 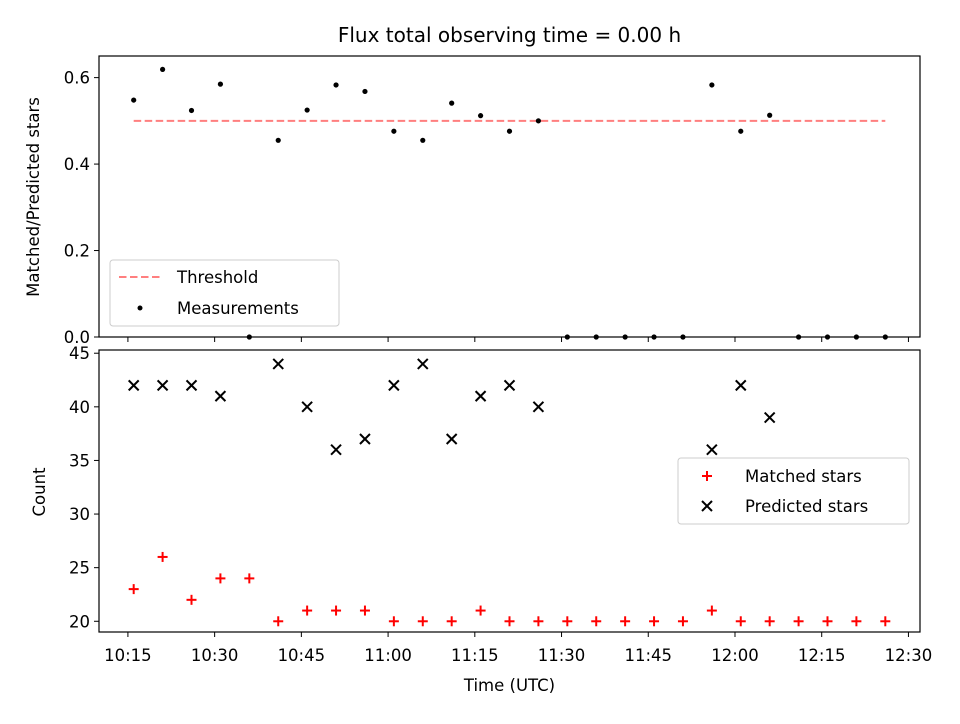 What do you see at coordinates (509, 35) in the screenshot?
I see `chart-title: Flux total observing time = 0.00 h` at bounding box center [509, 35].